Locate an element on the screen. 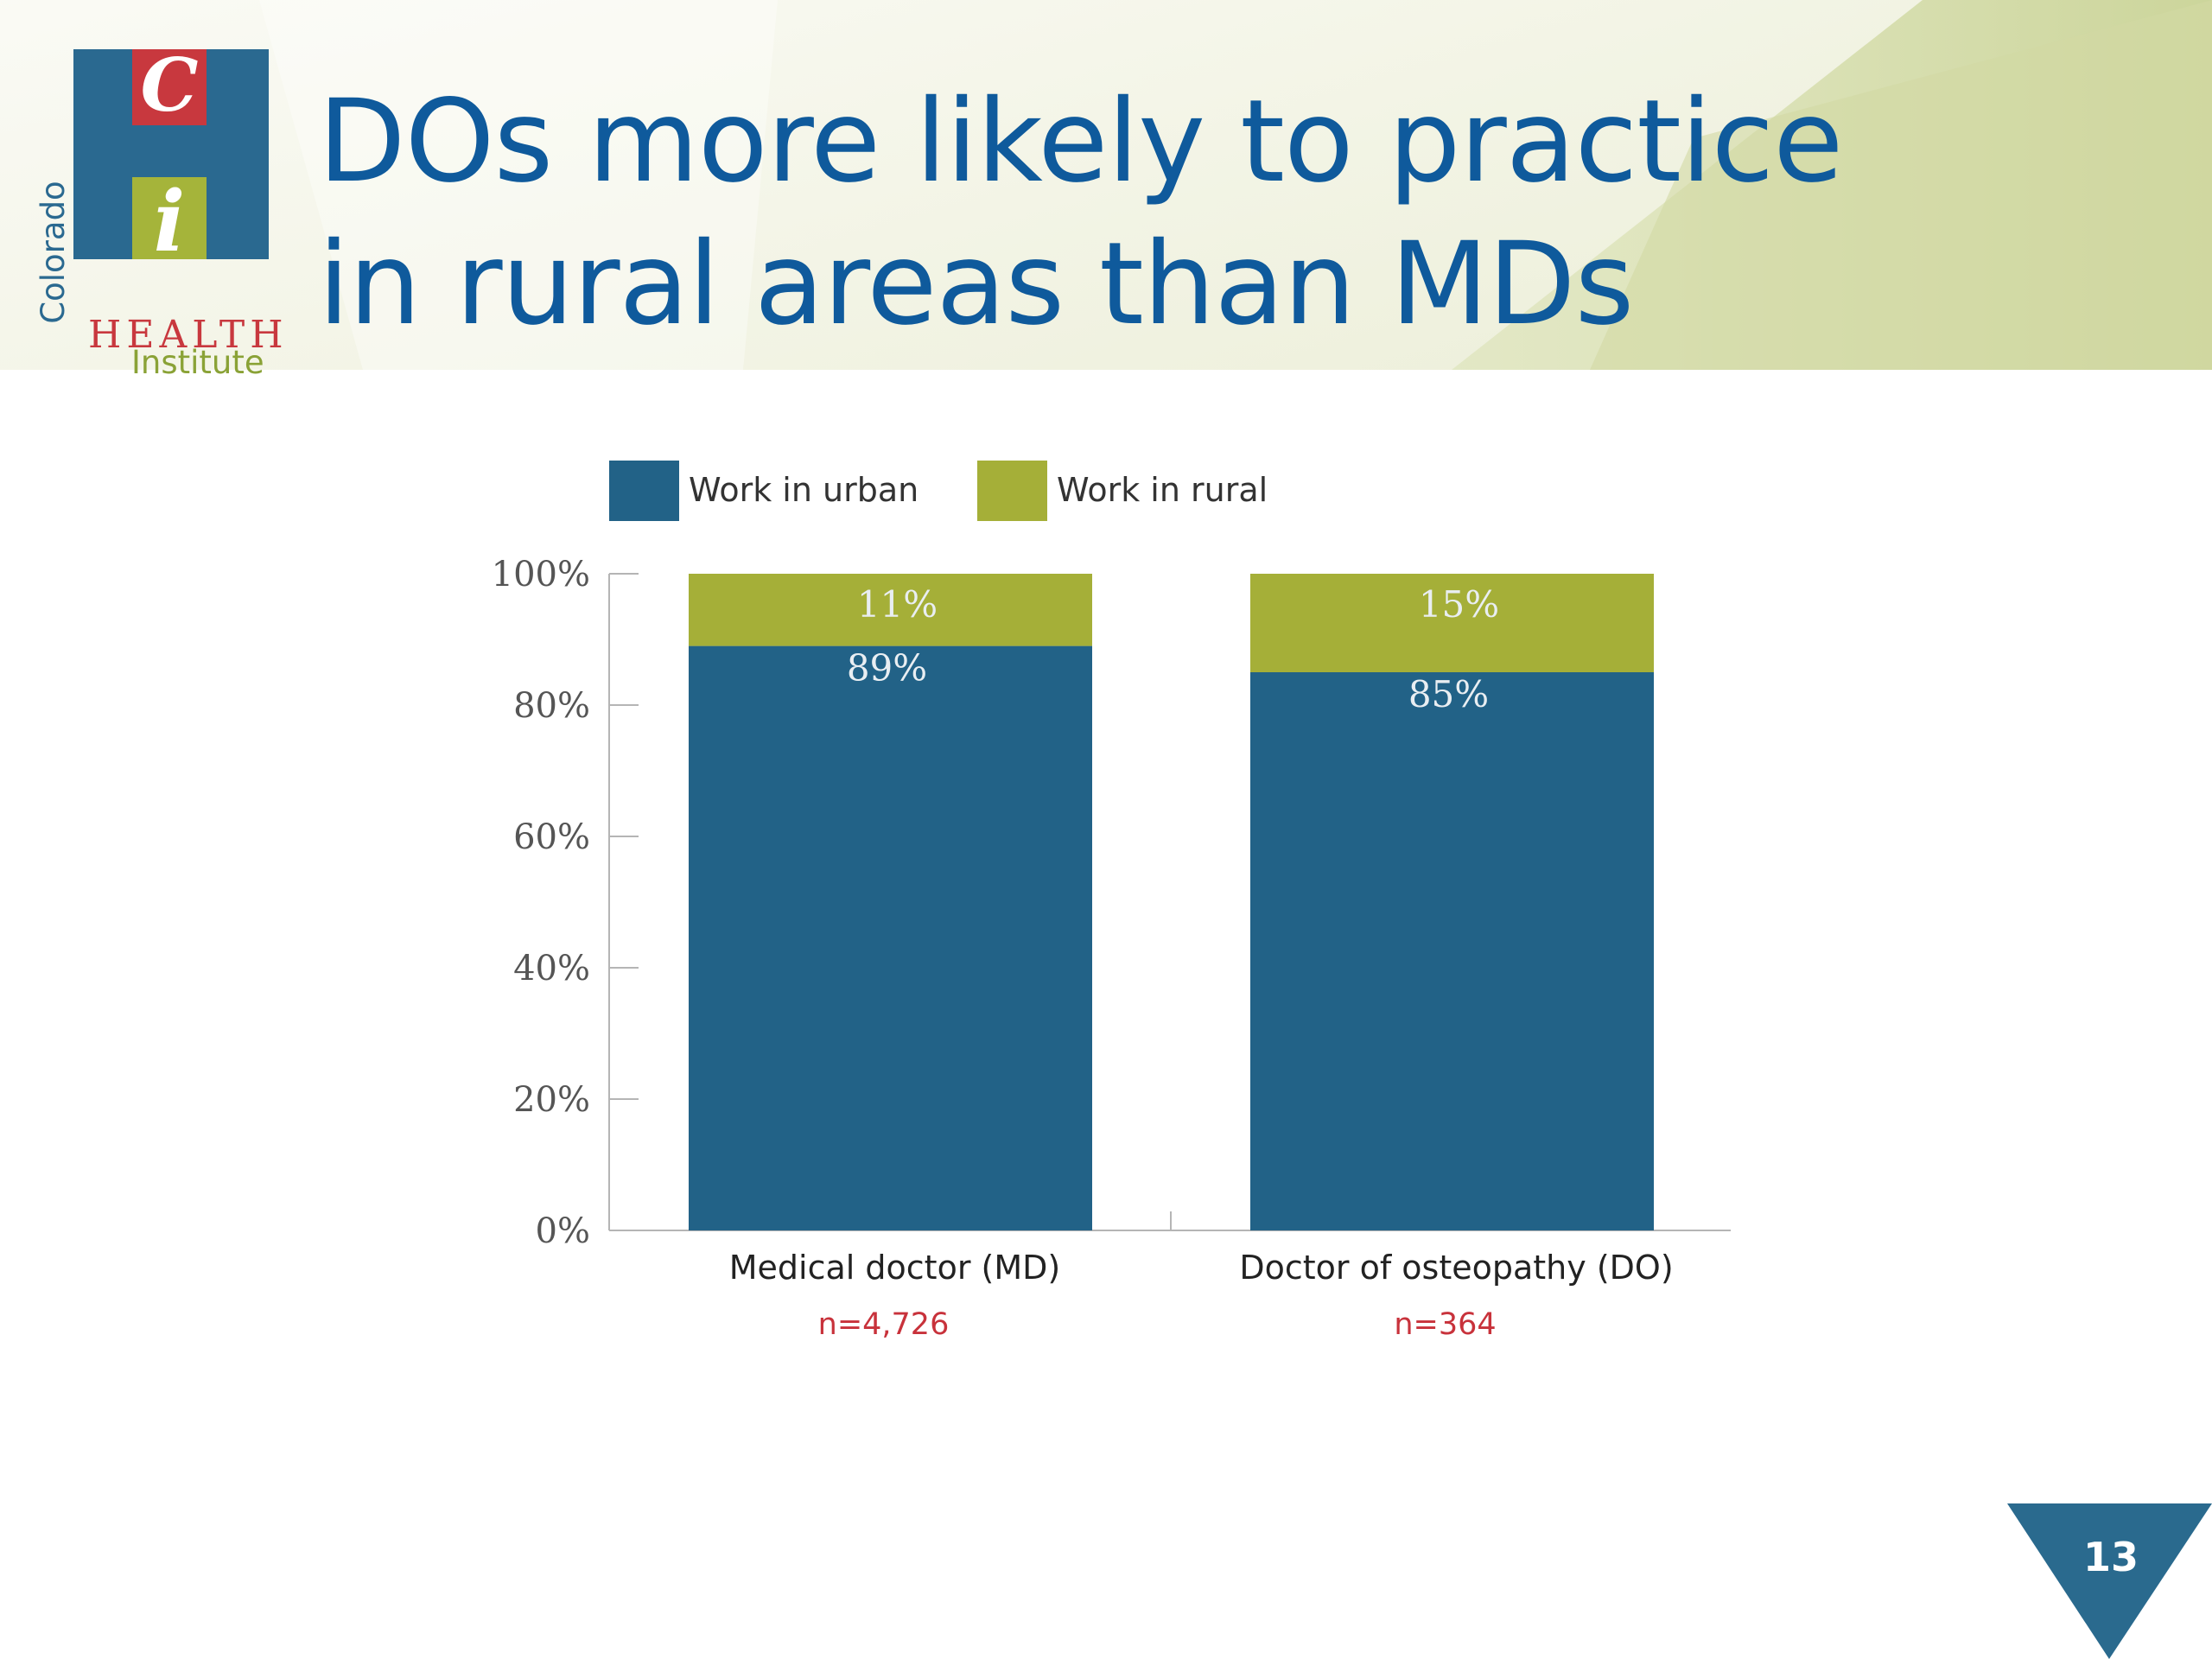 This screenshot has width=2212, height=1659. y-tick-label: 0% is located at coordinates (563, 1231).